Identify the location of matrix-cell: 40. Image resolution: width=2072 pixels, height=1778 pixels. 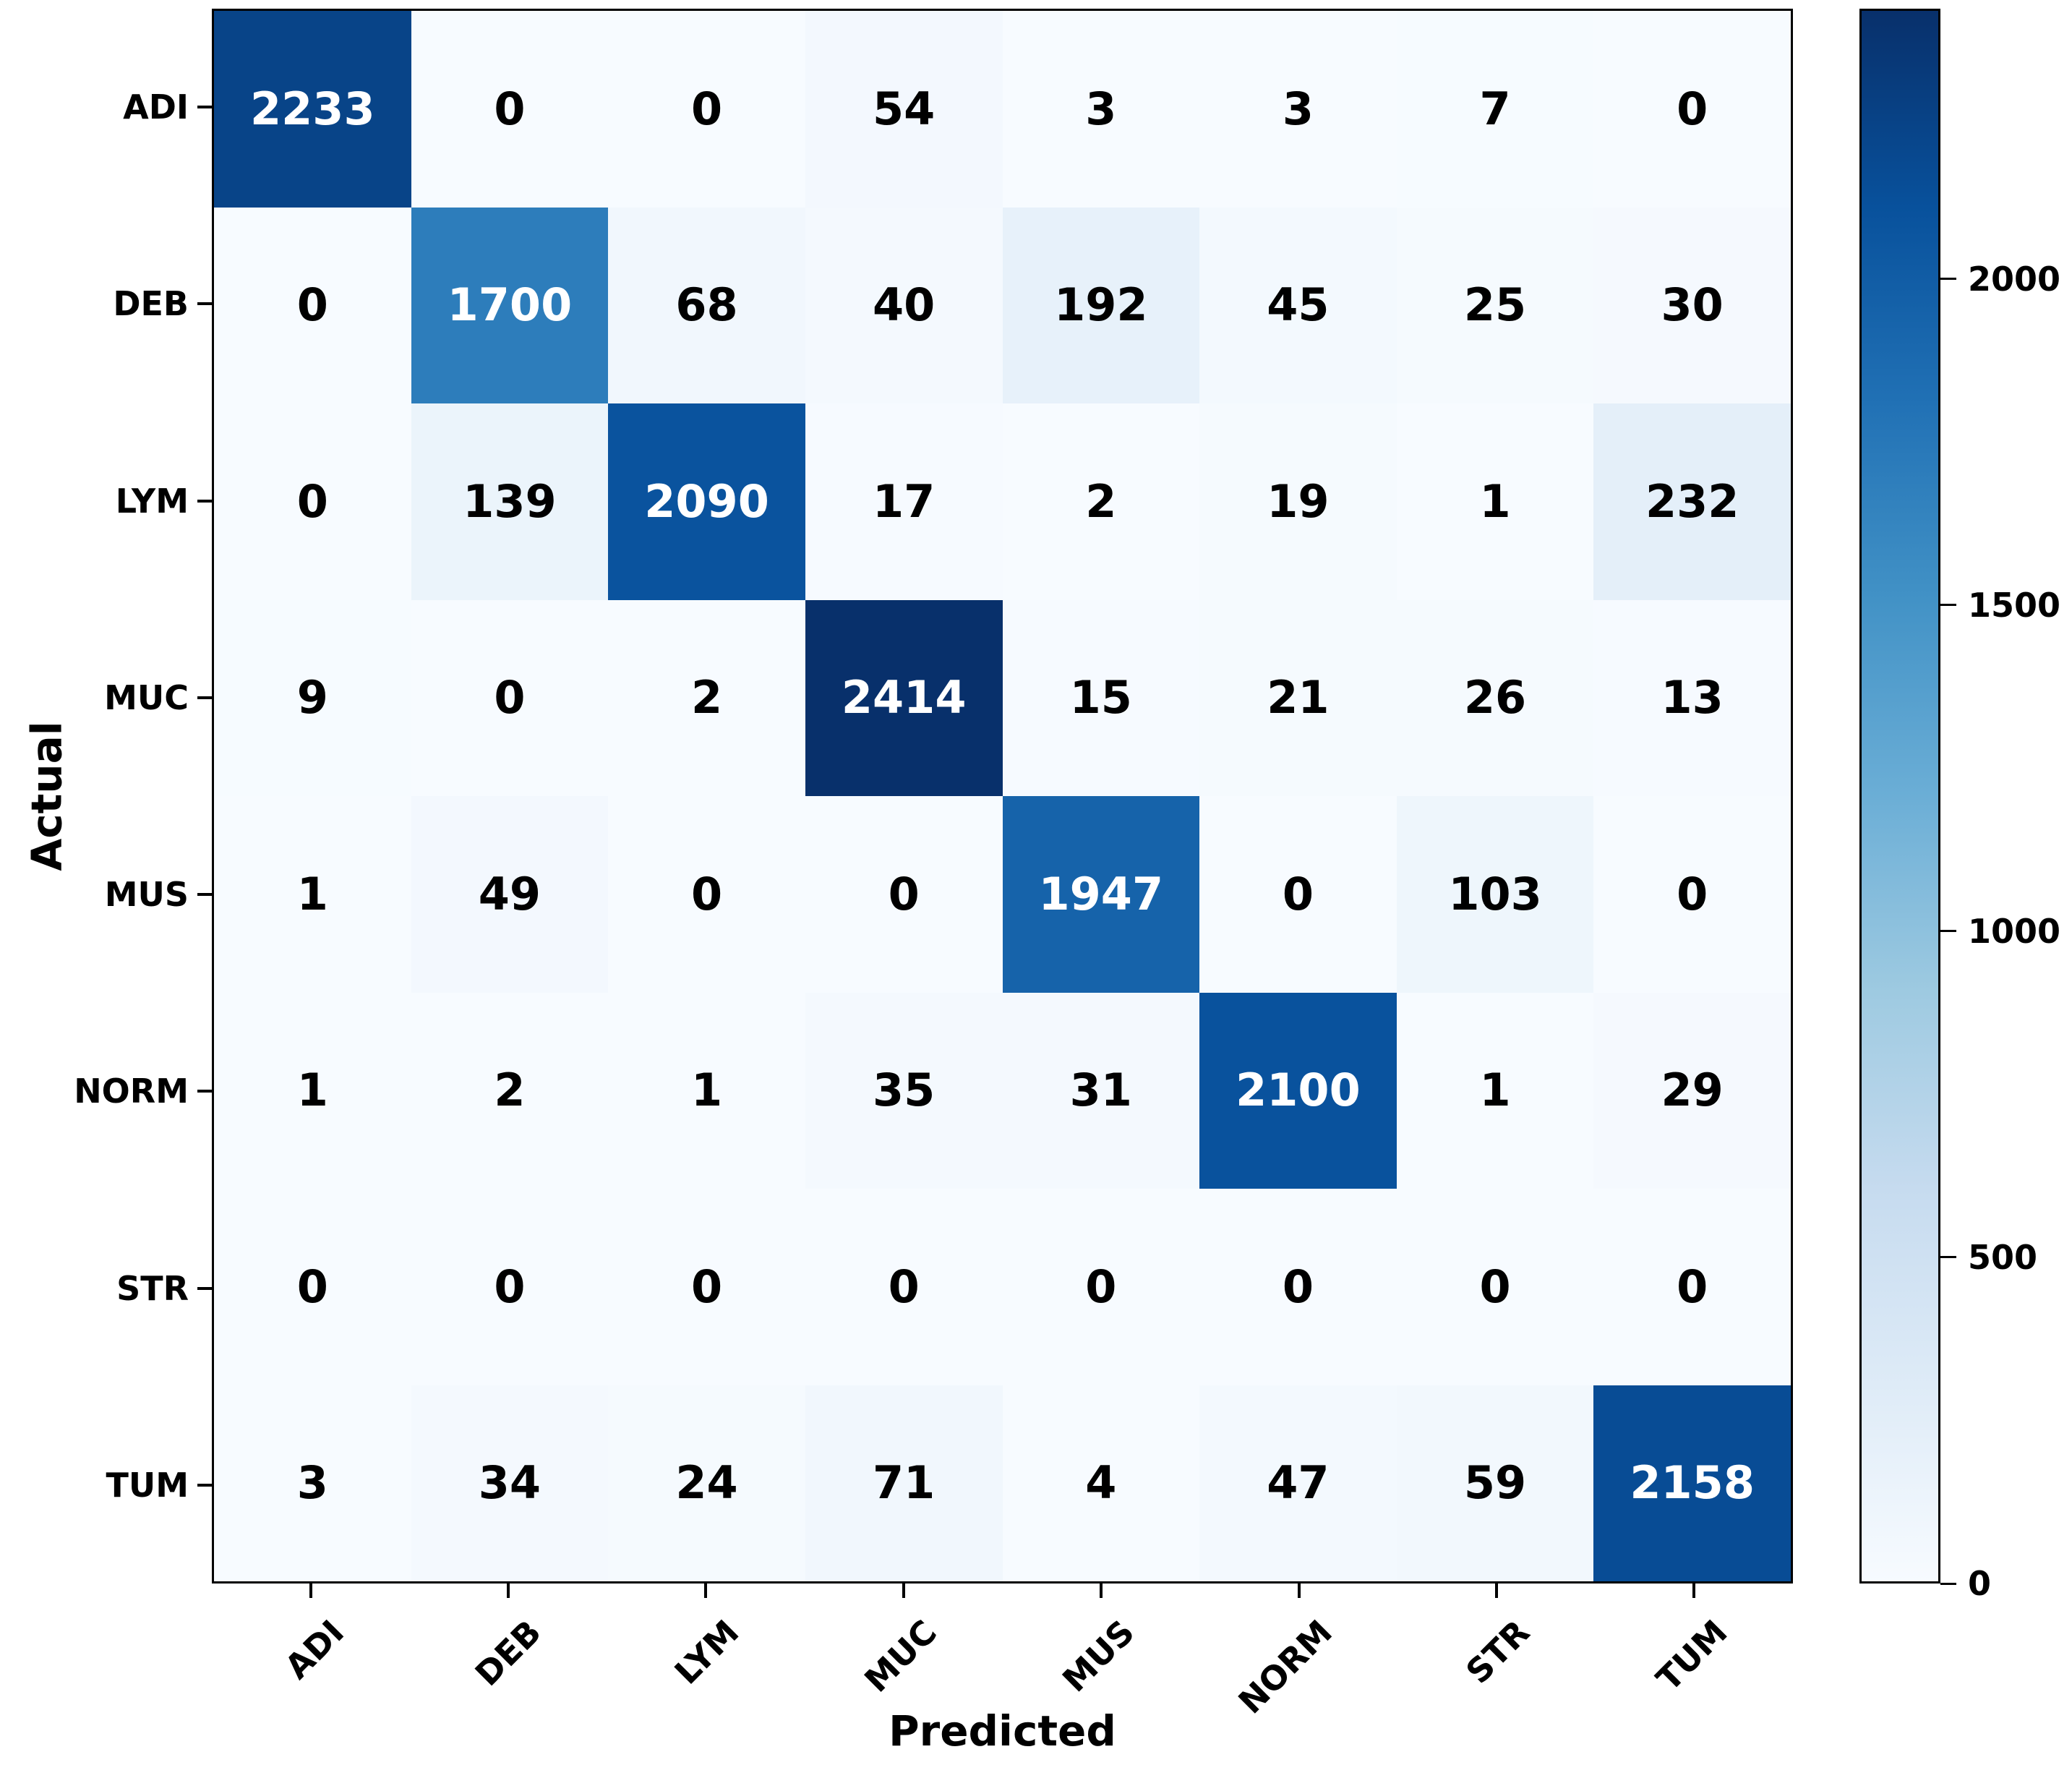
(904, 305).